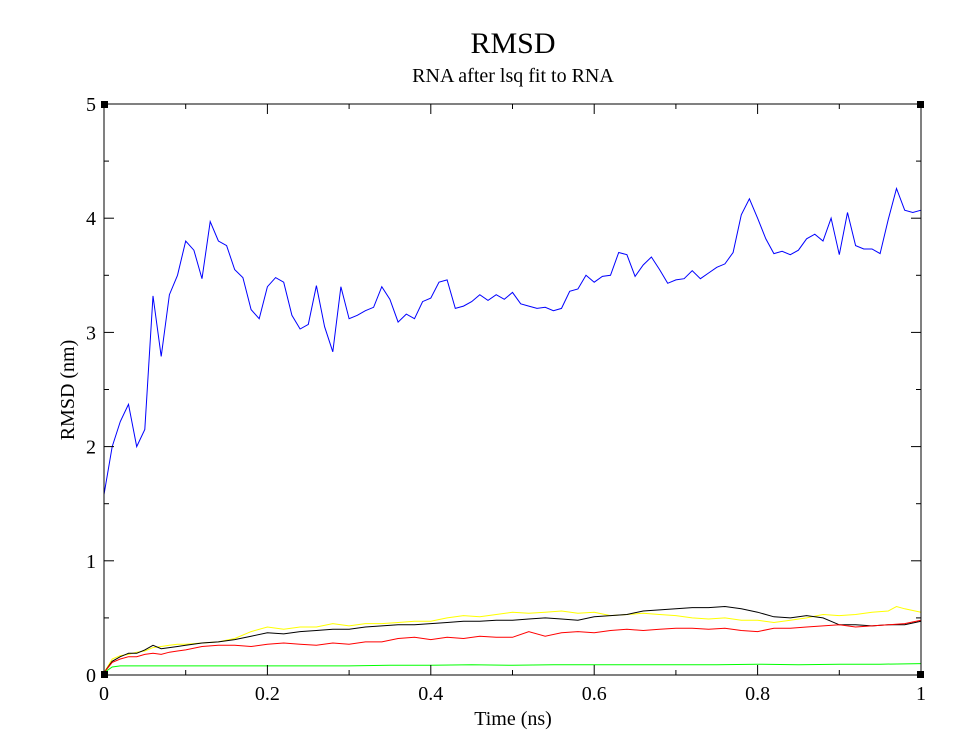  Describe the element at coordinates (104, 694) in the screenshot. I see `x-tick-label: 0` at that location.